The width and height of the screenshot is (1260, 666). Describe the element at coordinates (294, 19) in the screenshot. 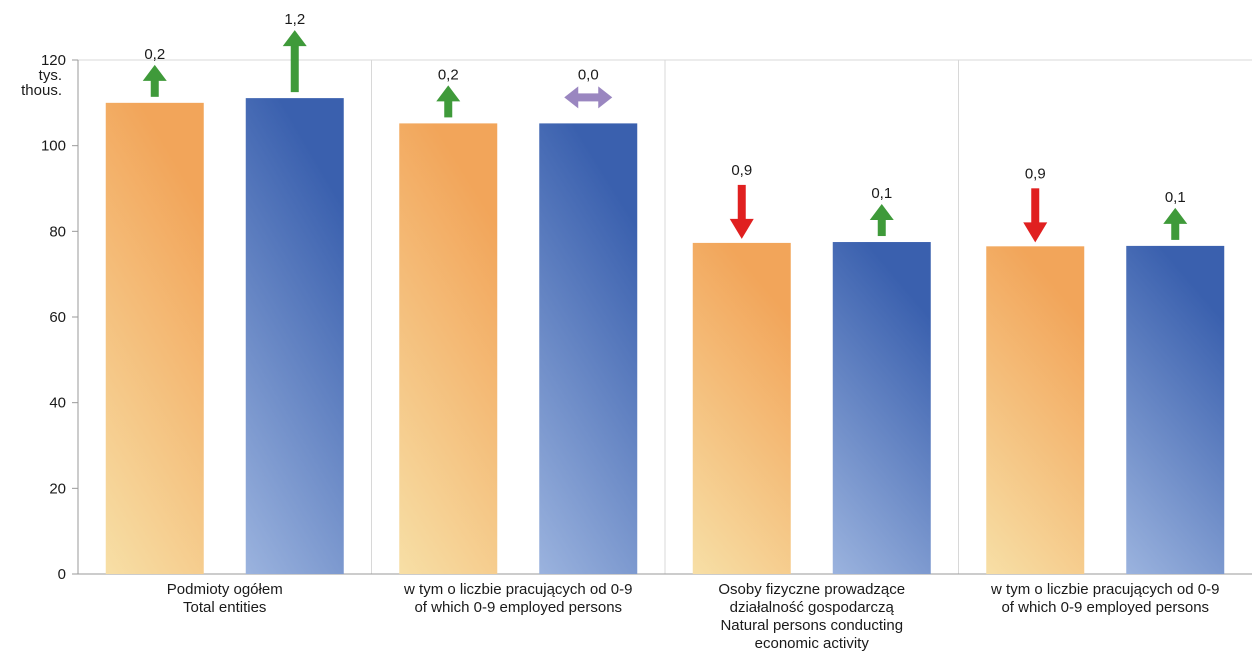

I see `change-label: 1,2` at that location.